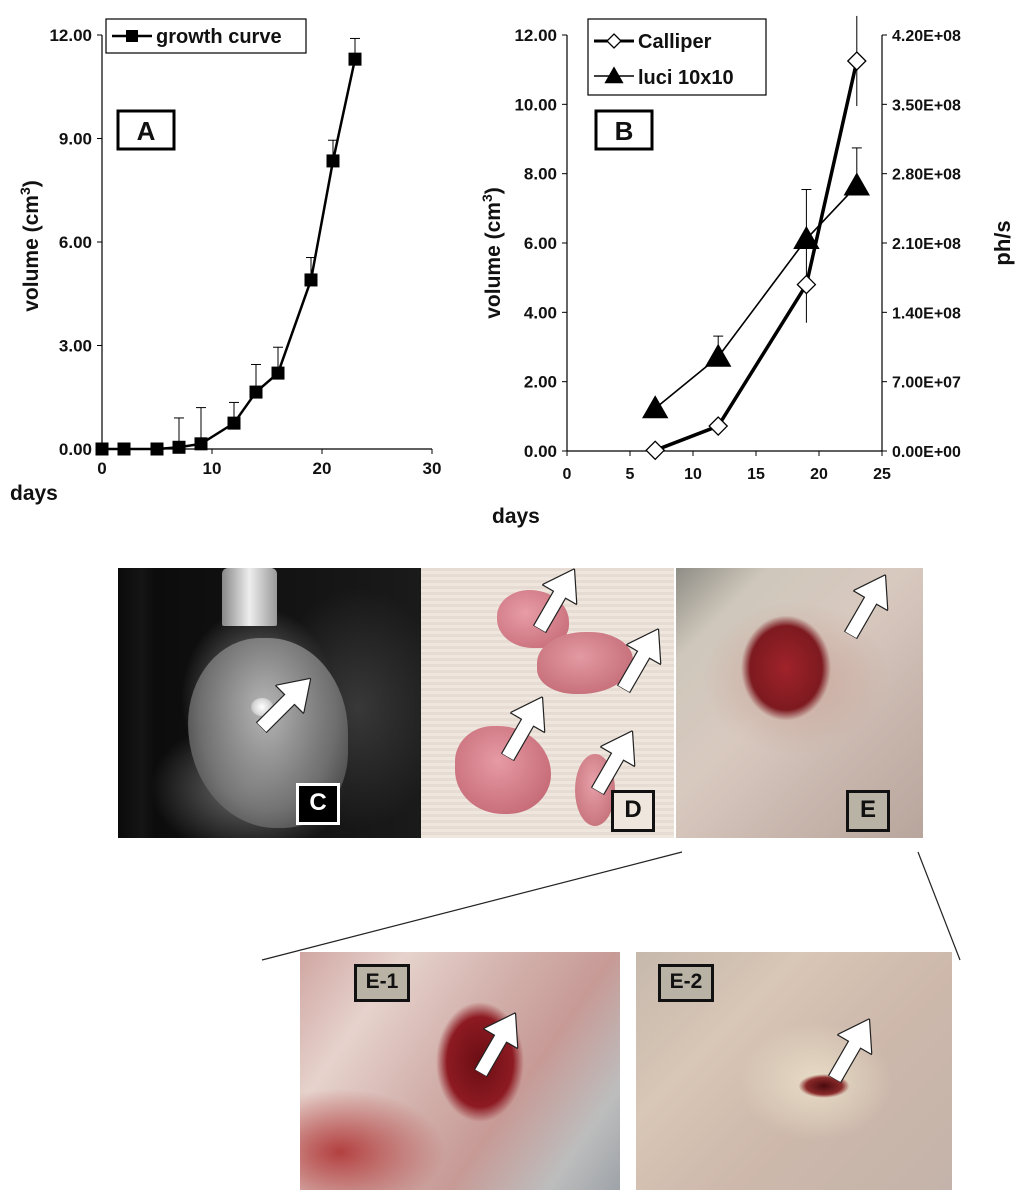 The height and width of the screenshot is (1202, 1024). I want to click on y2-tick-label: 2.10E+08, so click(926, 244).